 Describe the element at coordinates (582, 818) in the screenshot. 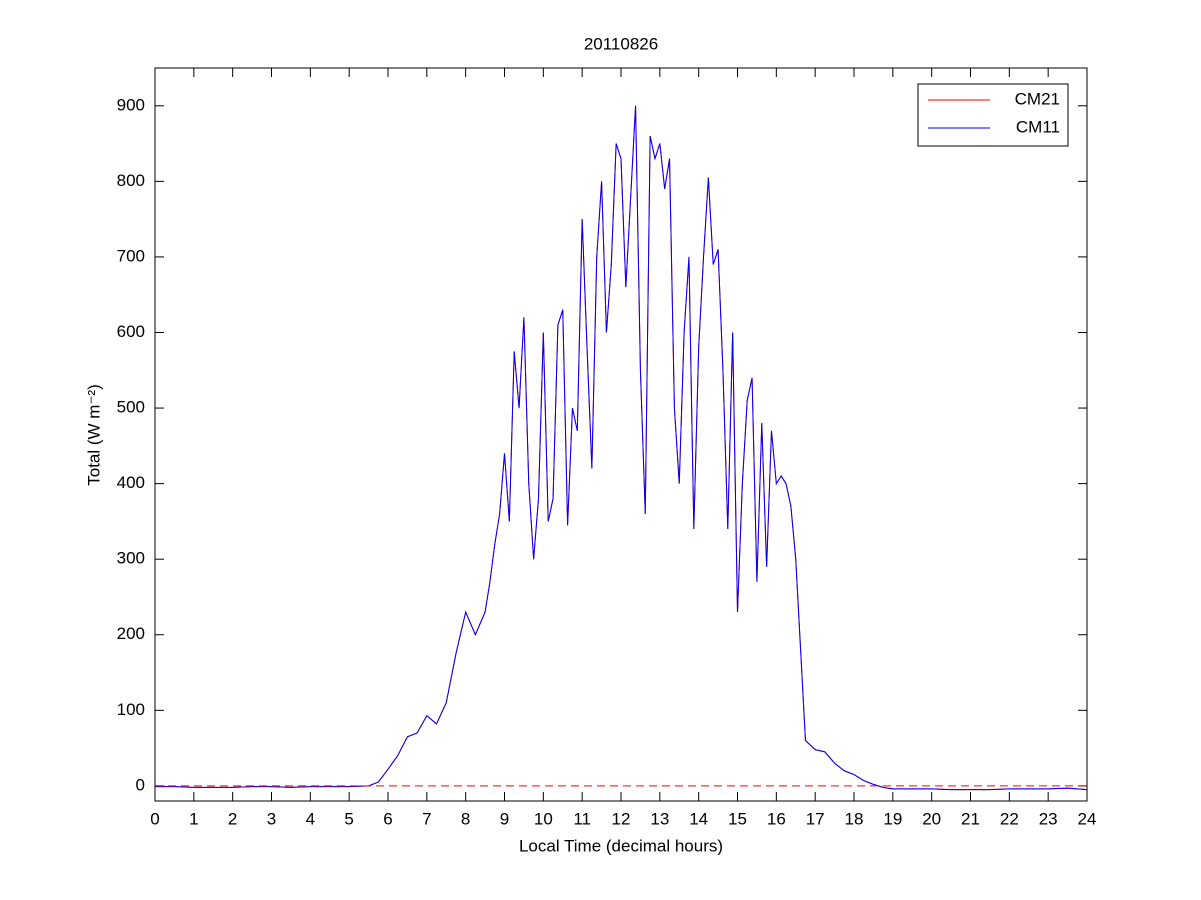

I see `x-tick-label: 11` at that location.